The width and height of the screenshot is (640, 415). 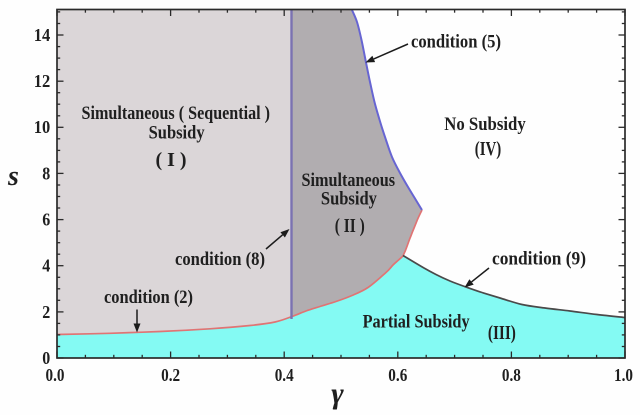 I want to click on svg-text: (III), so click(x=502, y=333).